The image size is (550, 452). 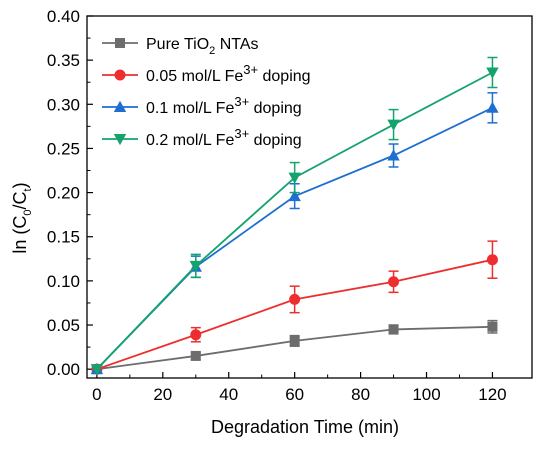 What do you see at coordinates (63, 16) in the screenshot?
I see `y-tick-label-8: 0.40` at bounding box center [63, 16].